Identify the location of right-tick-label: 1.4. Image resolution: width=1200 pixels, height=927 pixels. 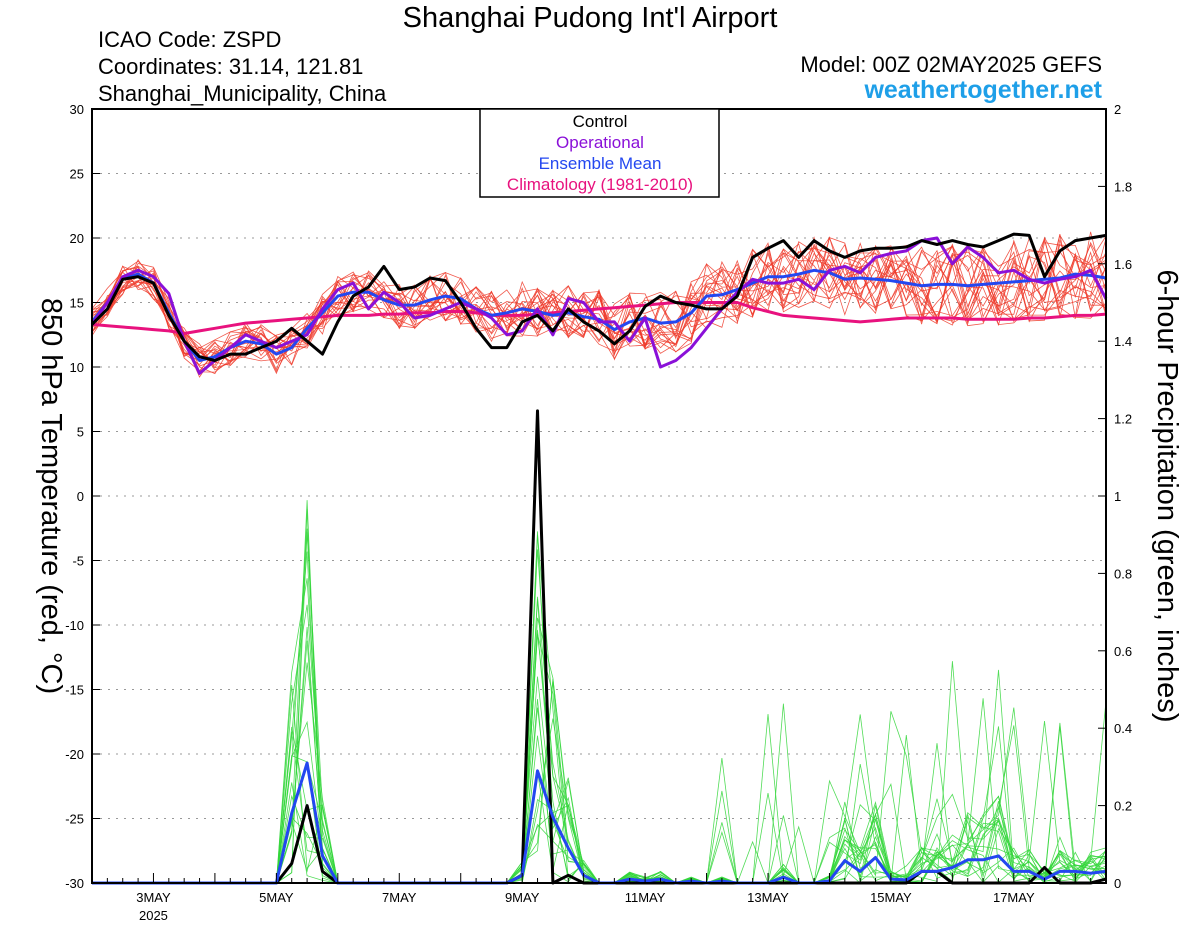
(1123, 341).